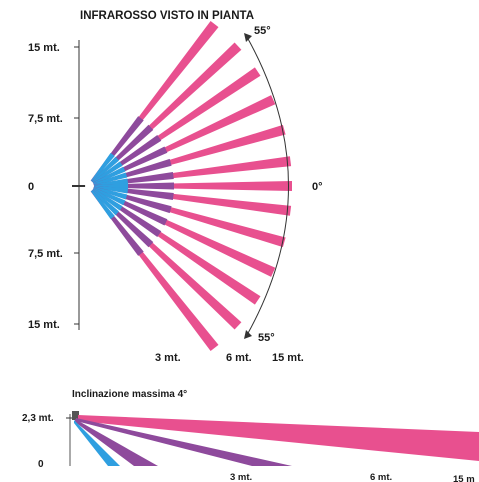 The image size is (479, 482). Describe the element at coordinates (129, 394) in the screenshot. I see `side-view-title: Inclinazione massima 4°` at that location.